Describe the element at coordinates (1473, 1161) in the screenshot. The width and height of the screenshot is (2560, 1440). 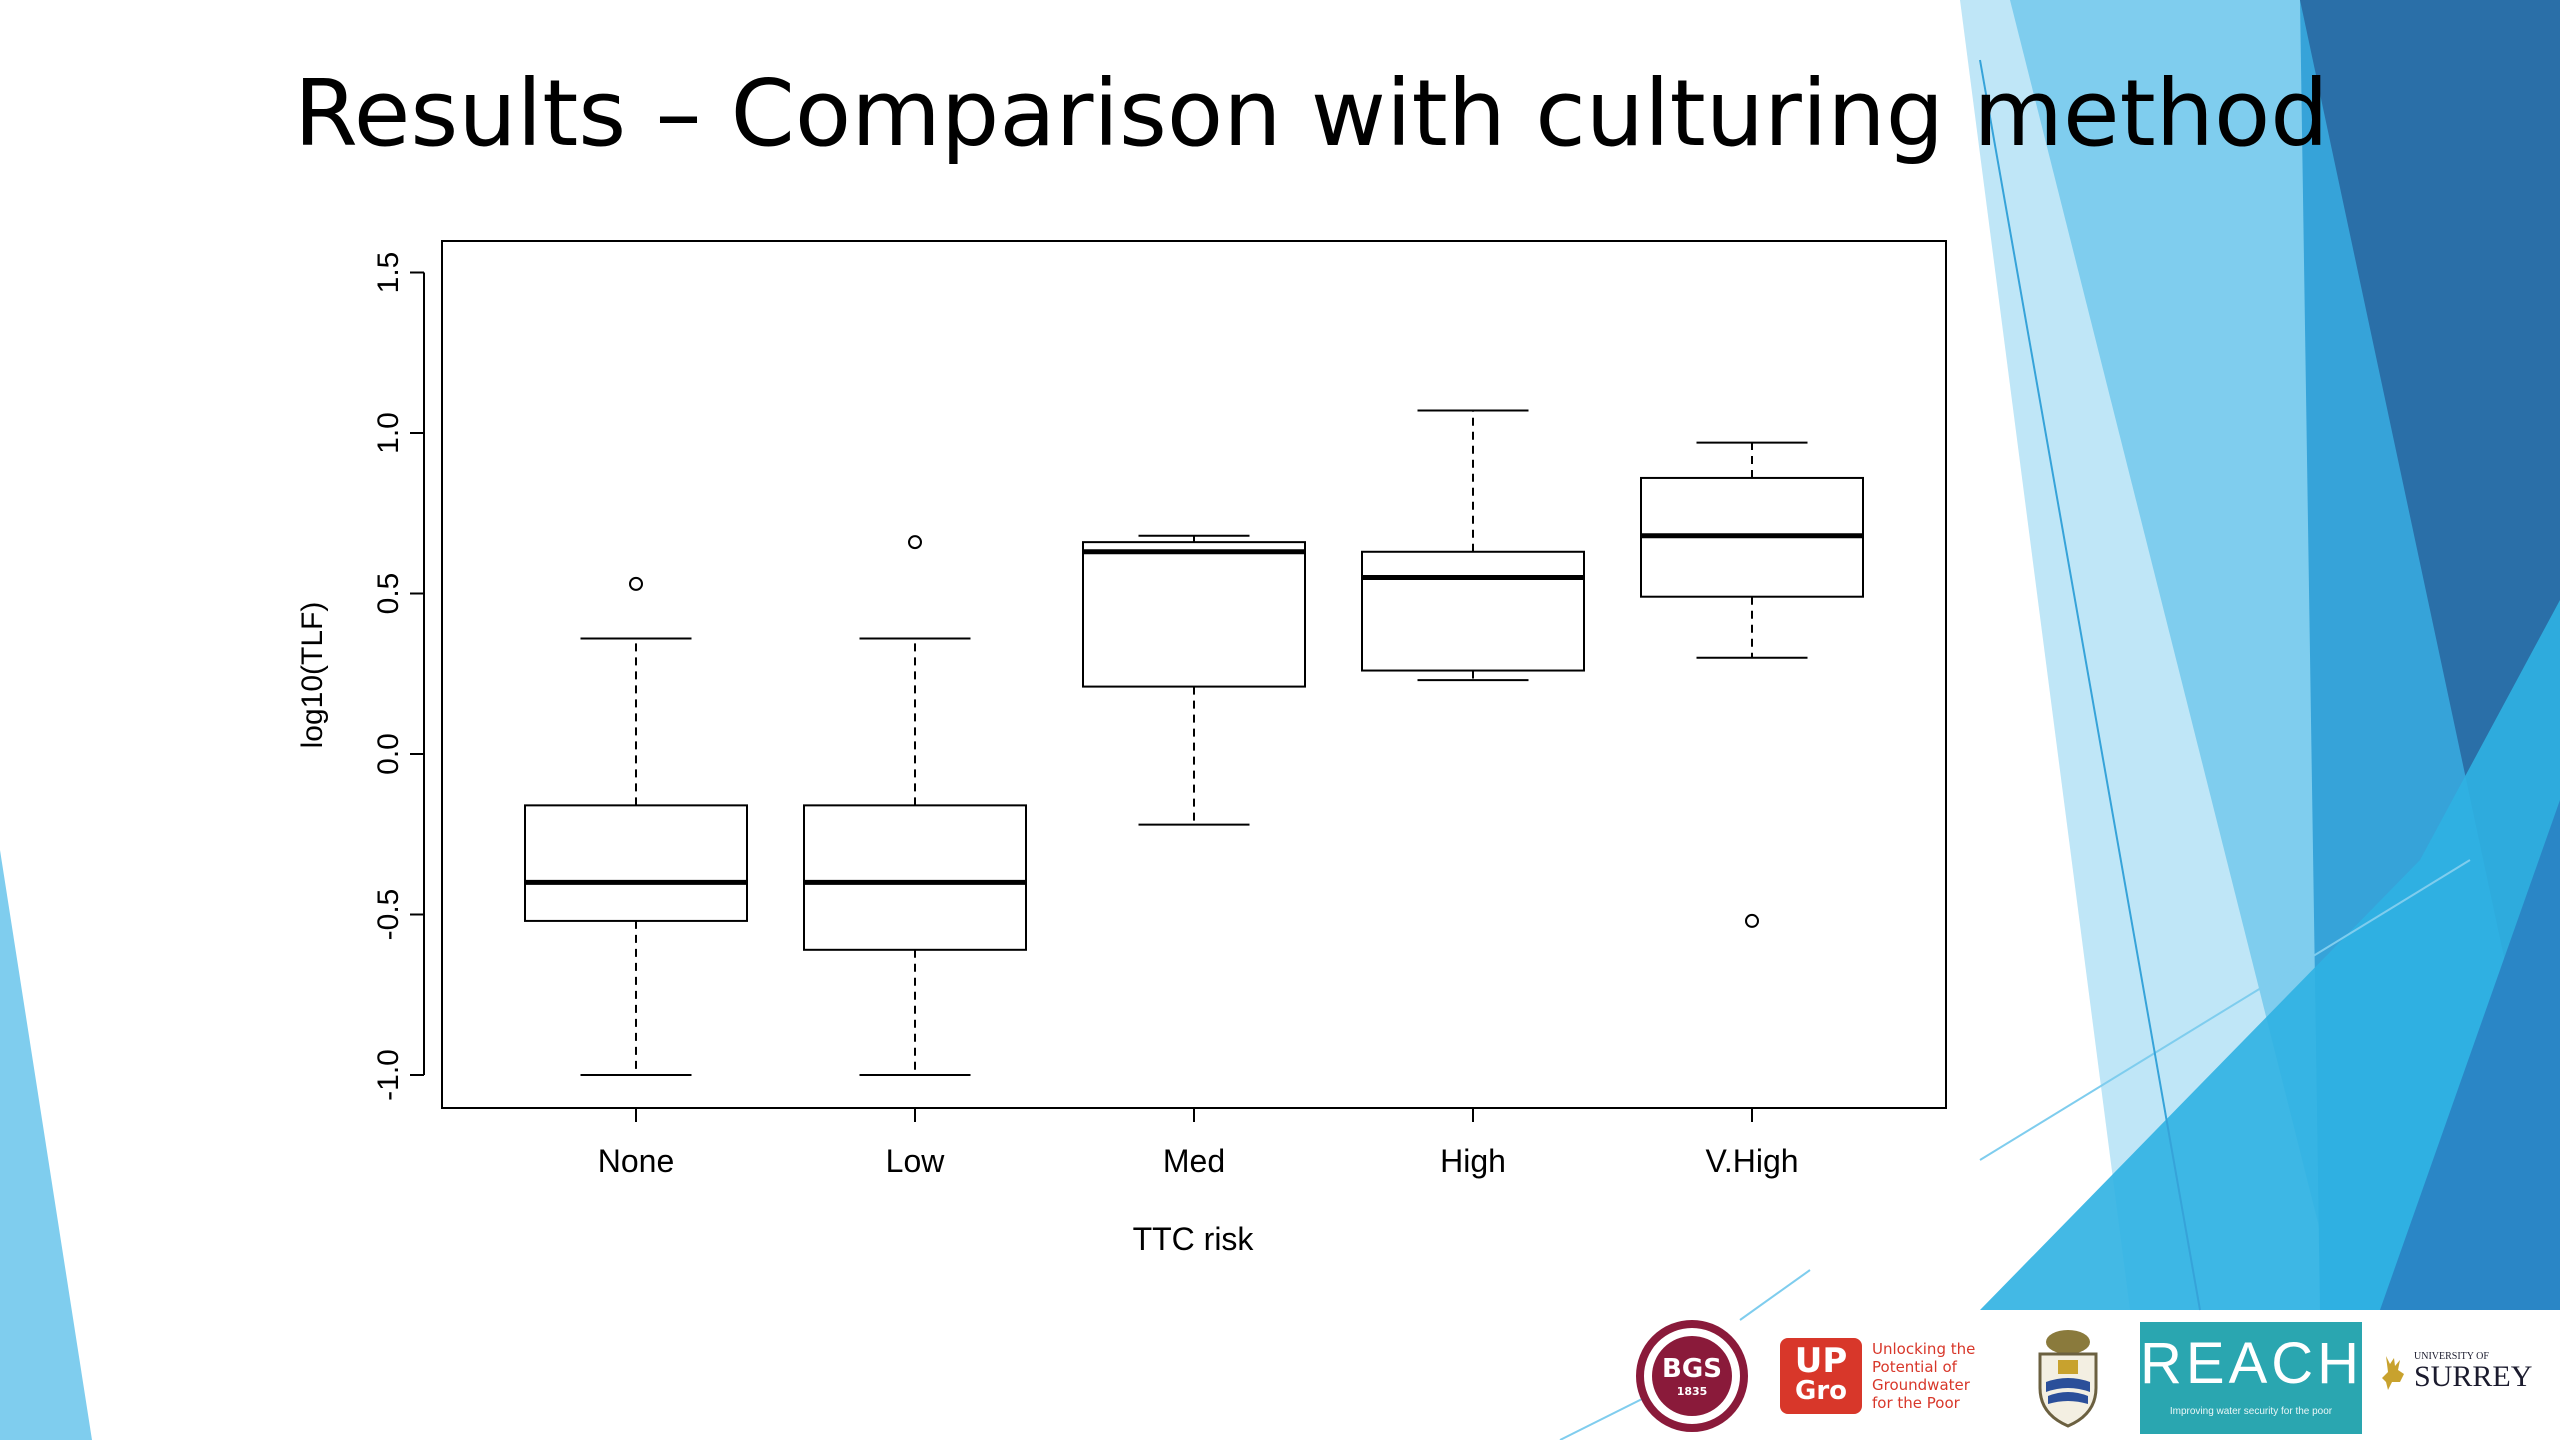
I see `x-tick-label: High` at that location.